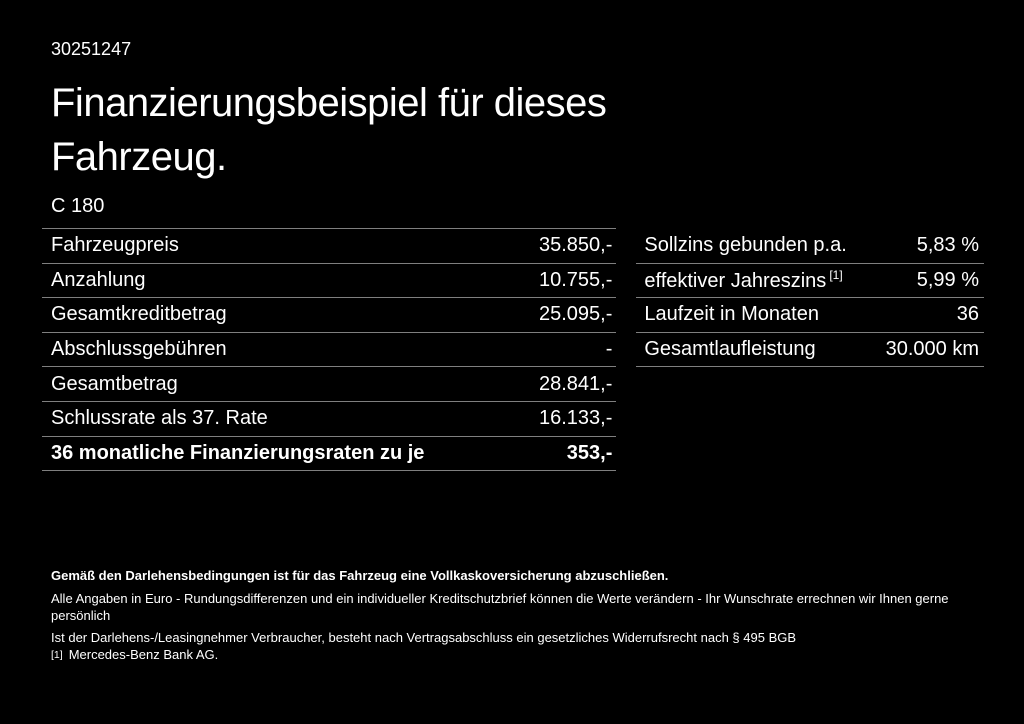 Image resolution: width=1024 pixels, height=724 pixels. What do you see at coordinates (115, 245) in the screenshot?
I see `row-label: Fahrzeugpreis` at bounding box center [115, 245].